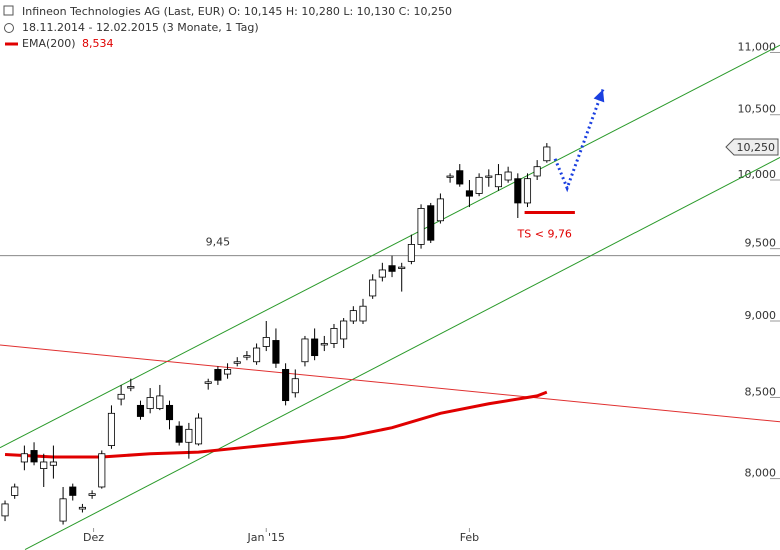 Image resolution: width=780 pixels, height=550 pixels. What do you see at coordinates (599, 96) in the screenshot?
I see `projection-arrowhead` at bounding box center [599, 96].